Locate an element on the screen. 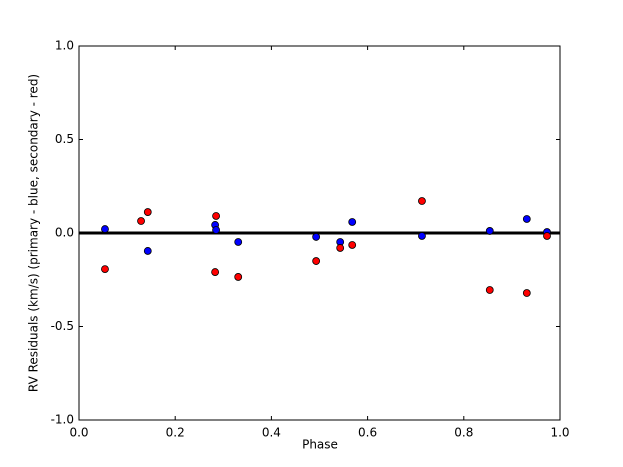 The width and height of the screenshot is (623, 467). x-tick-label: 0.4 is located at coordinates (271, 433).